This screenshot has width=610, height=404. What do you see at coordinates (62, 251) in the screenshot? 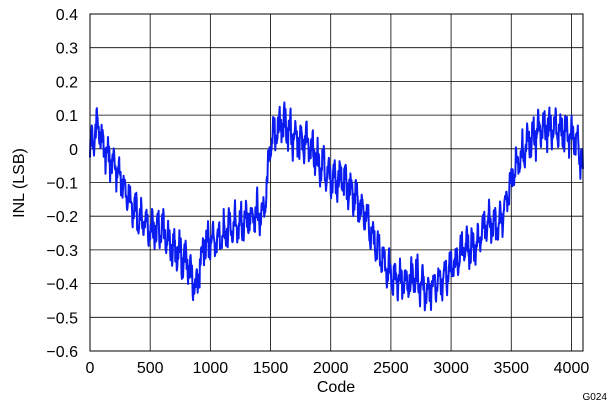
I see `y-tick-label: −0.3` at bounding box center [62, 251].